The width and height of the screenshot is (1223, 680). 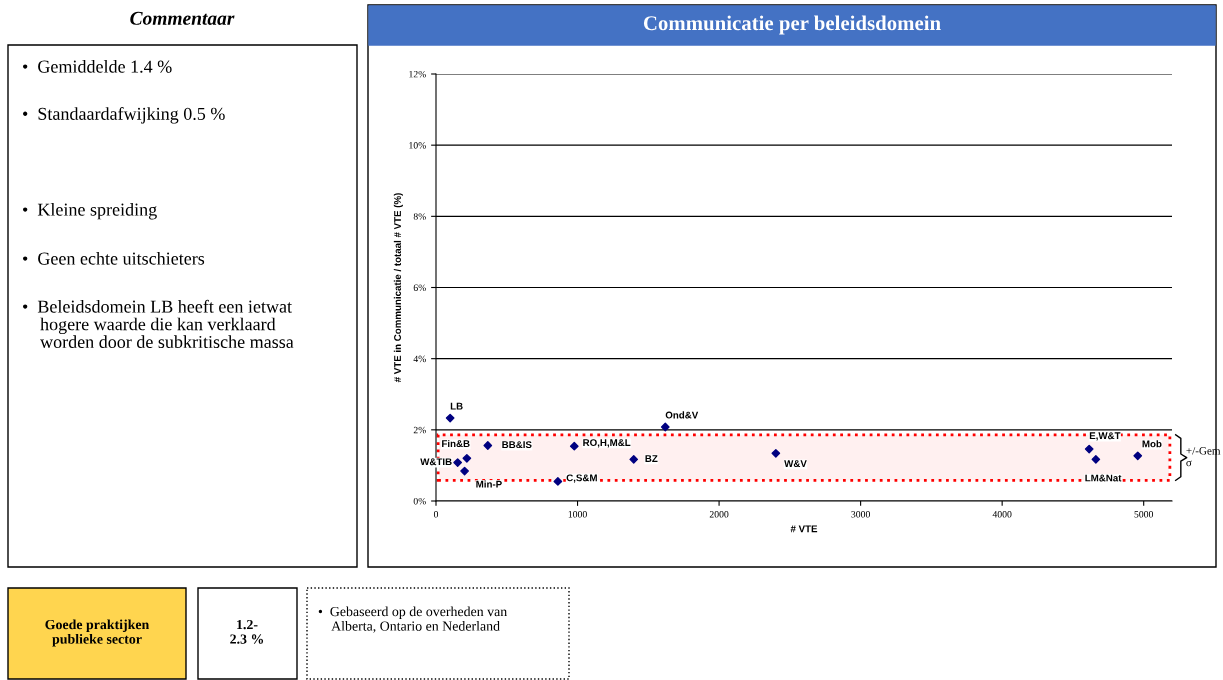 I want to click on x-tick-label: 4000, so click(x=1002, y=514).